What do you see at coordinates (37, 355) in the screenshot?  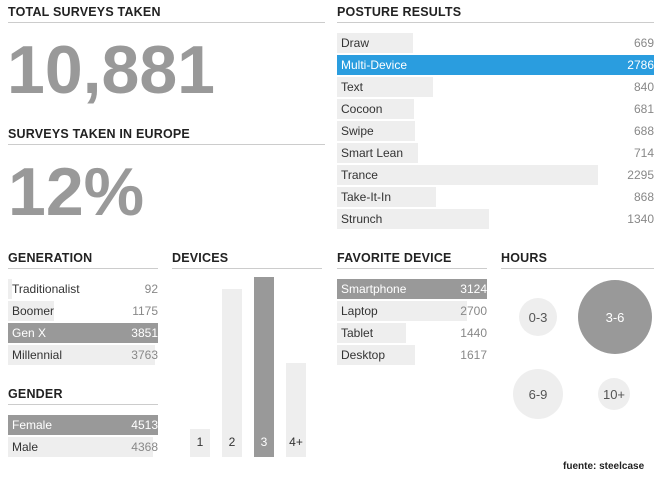 I see `bar-label: Millennial` at bounding box center [37, 355].